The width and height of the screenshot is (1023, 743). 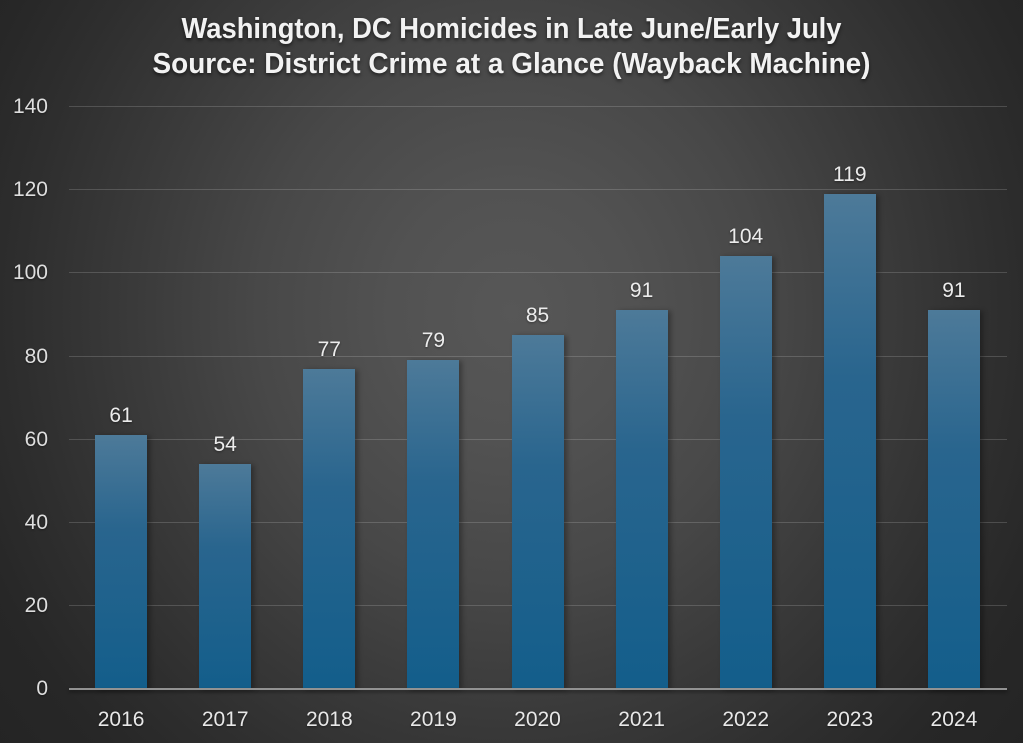 What do you see at coordinates (329, 528) in the screenshot?
I see `bar-2018` at bounding box center [329, 528].